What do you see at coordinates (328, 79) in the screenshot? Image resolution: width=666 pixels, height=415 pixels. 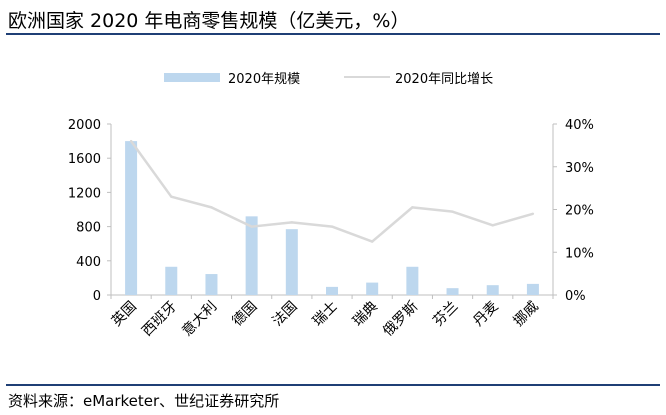 I see `legend: 2020年规模 2020年同比增长` at bounding box center [328, 79].